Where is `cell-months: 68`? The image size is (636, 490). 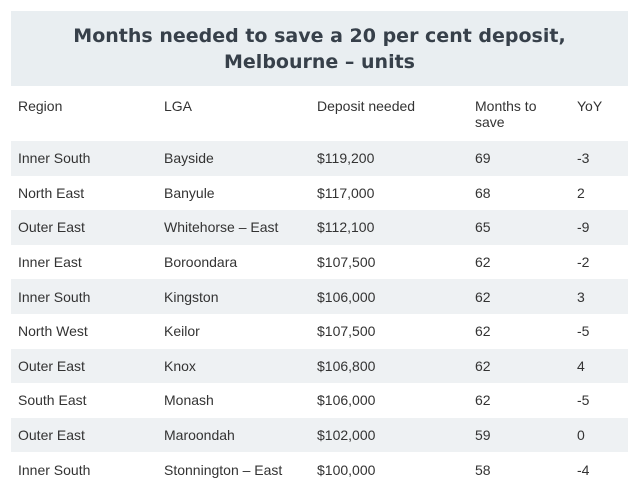 cell-months: 68 is located at coordinates (483, 192).